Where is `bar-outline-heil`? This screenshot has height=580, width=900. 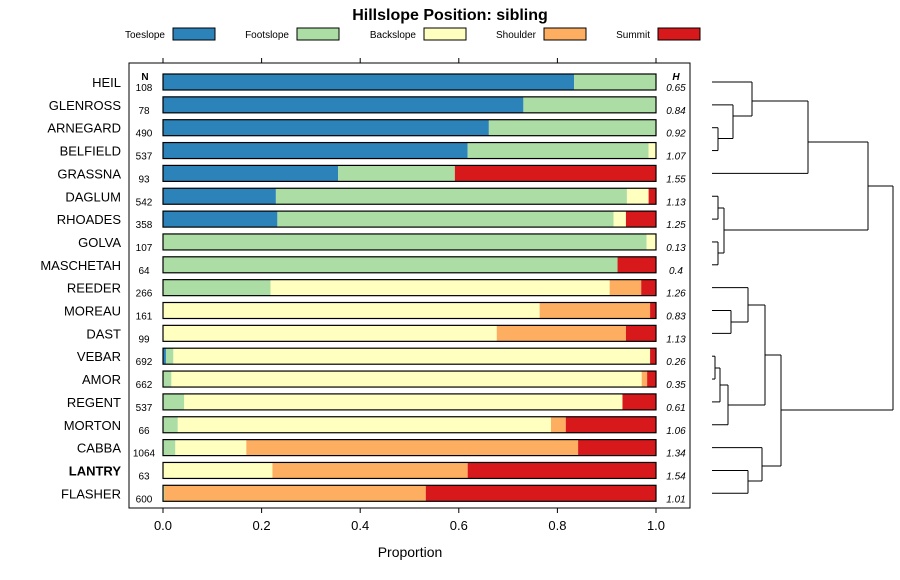 bar-outline-heil is located at coordinates (409, 82).